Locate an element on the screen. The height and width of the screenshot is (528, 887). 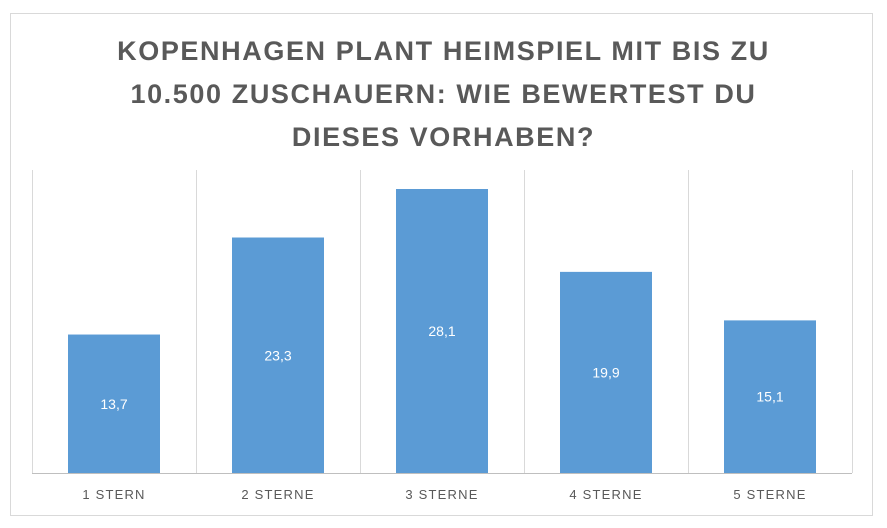
category-tick-label: 2 STERNE is located at coordinates (277, 494).